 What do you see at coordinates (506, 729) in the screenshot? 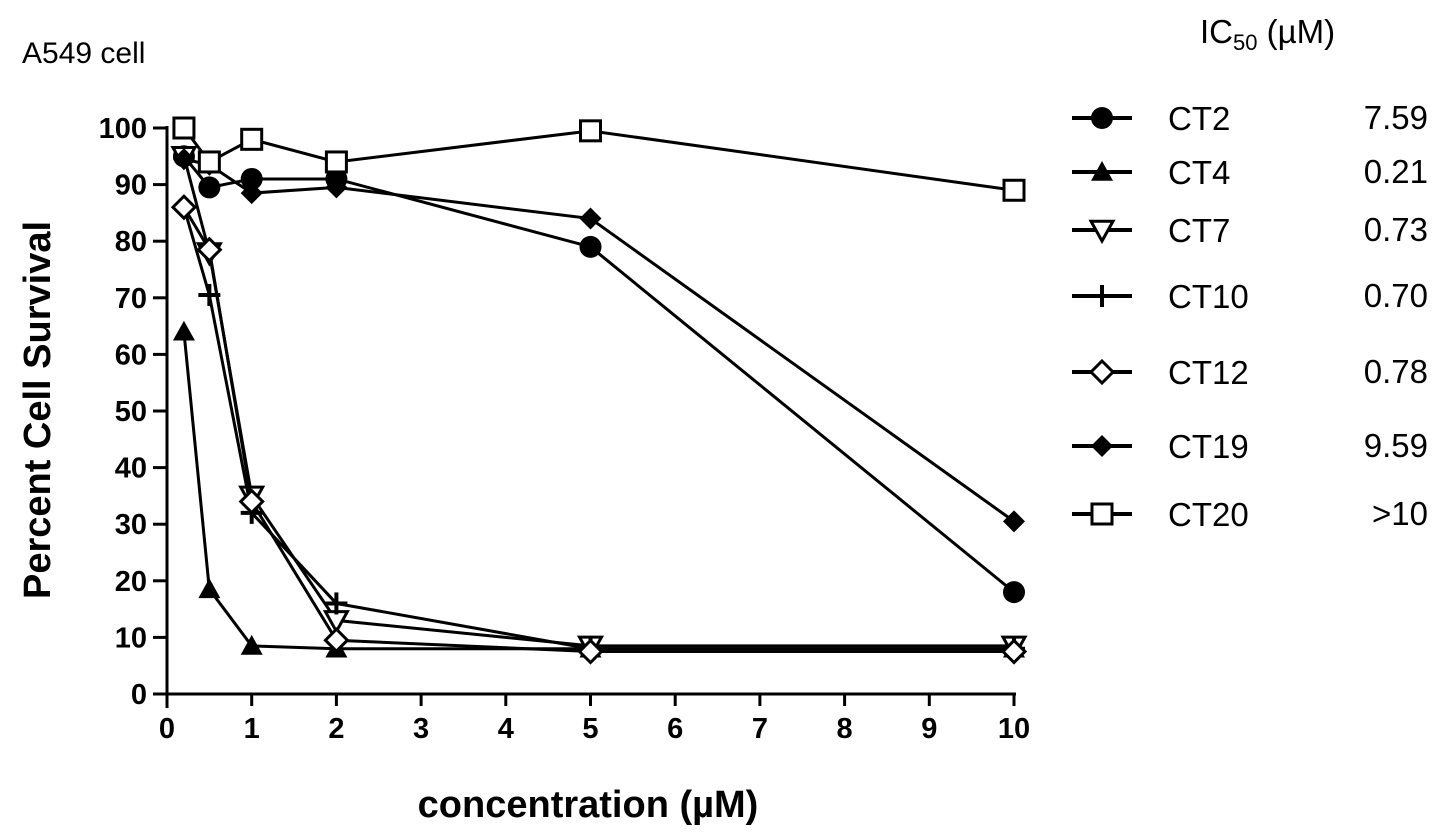
I see `x-tick-label: 4` at bounding box center [506, 729].